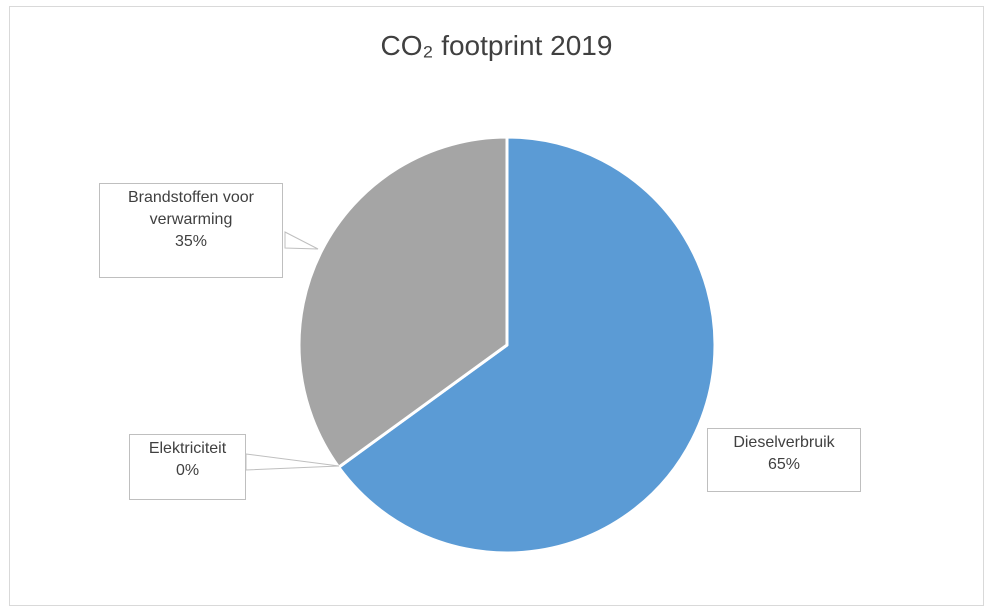 This screenshot has height=613, width=993. What do you see at coordinates (301, 240) in the screenshot?
I see `leader-brandstoffen` at bounding box center [301, 240].